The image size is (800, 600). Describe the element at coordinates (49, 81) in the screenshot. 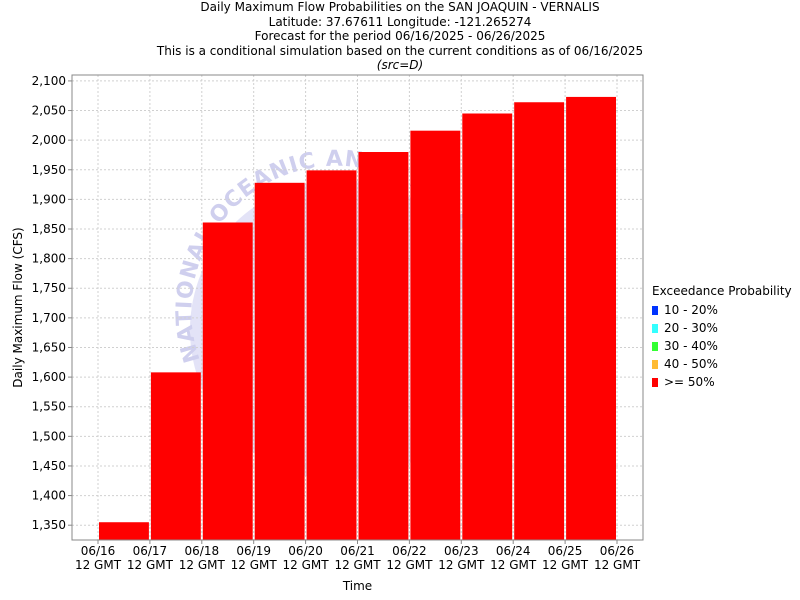

I see `y-tick-label: 2,100` at that location.